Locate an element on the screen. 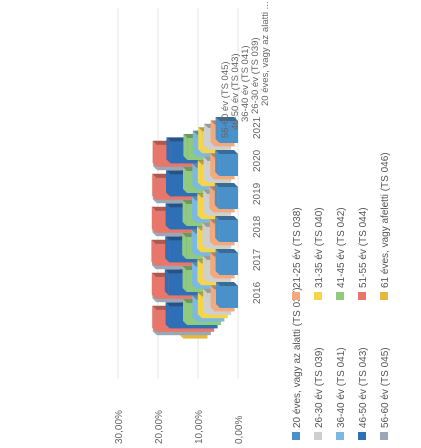 The image size is (421, 448). legend-label: 20 éves, vagy az alatti (TS 037) is located at coordinates (297, 357).